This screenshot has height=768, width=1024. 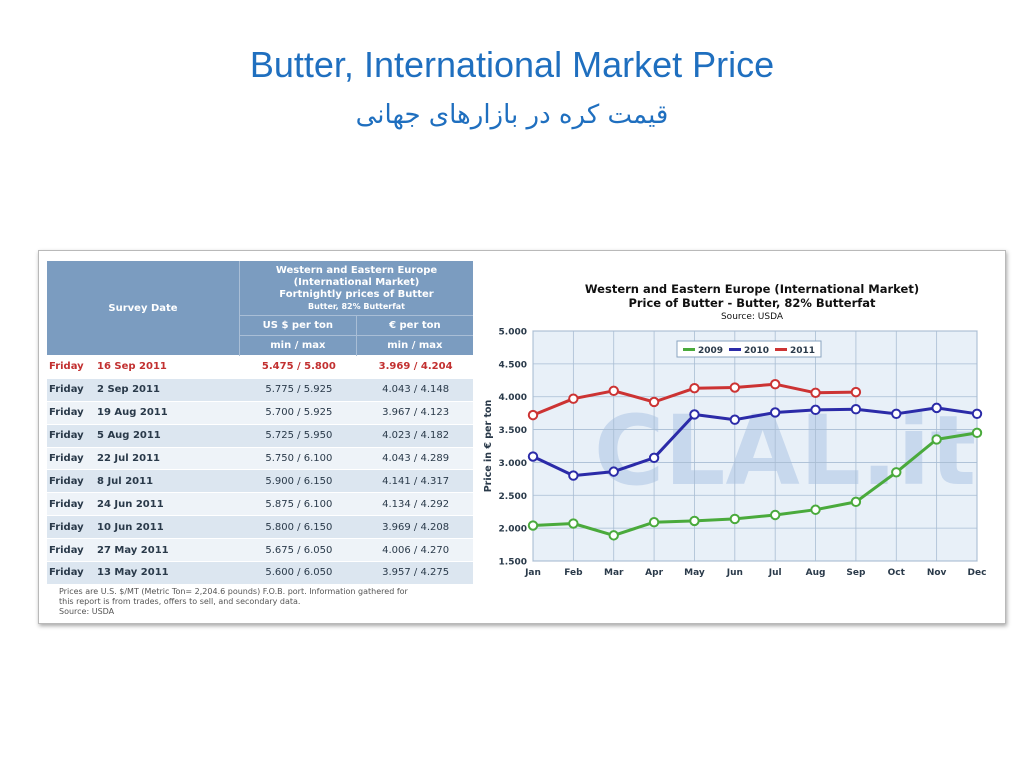 What do you see at coordinates (143, 308) in the screenshot?
I see `header-survey-date: Survey Date` at bounding box center [143, 308].